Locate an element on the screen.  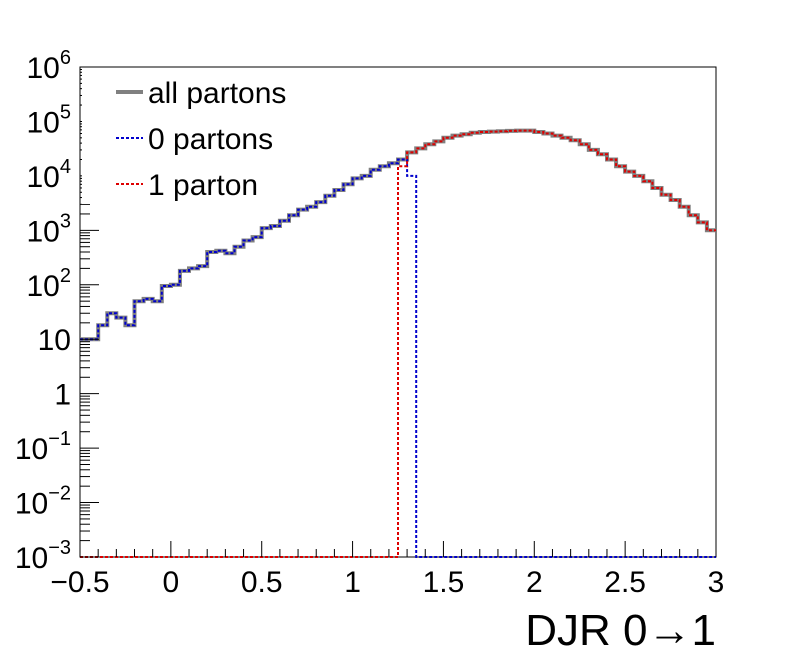
y-tick-label: 10 is located at coordinates (54, 340).